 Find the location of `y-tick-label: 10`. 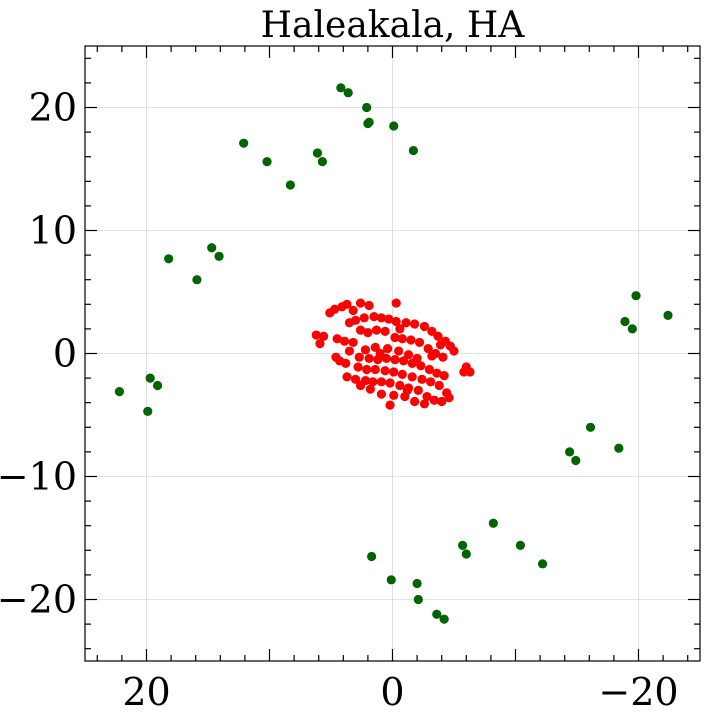

y-tick-label: 10 is located at coordinates (53, 231).